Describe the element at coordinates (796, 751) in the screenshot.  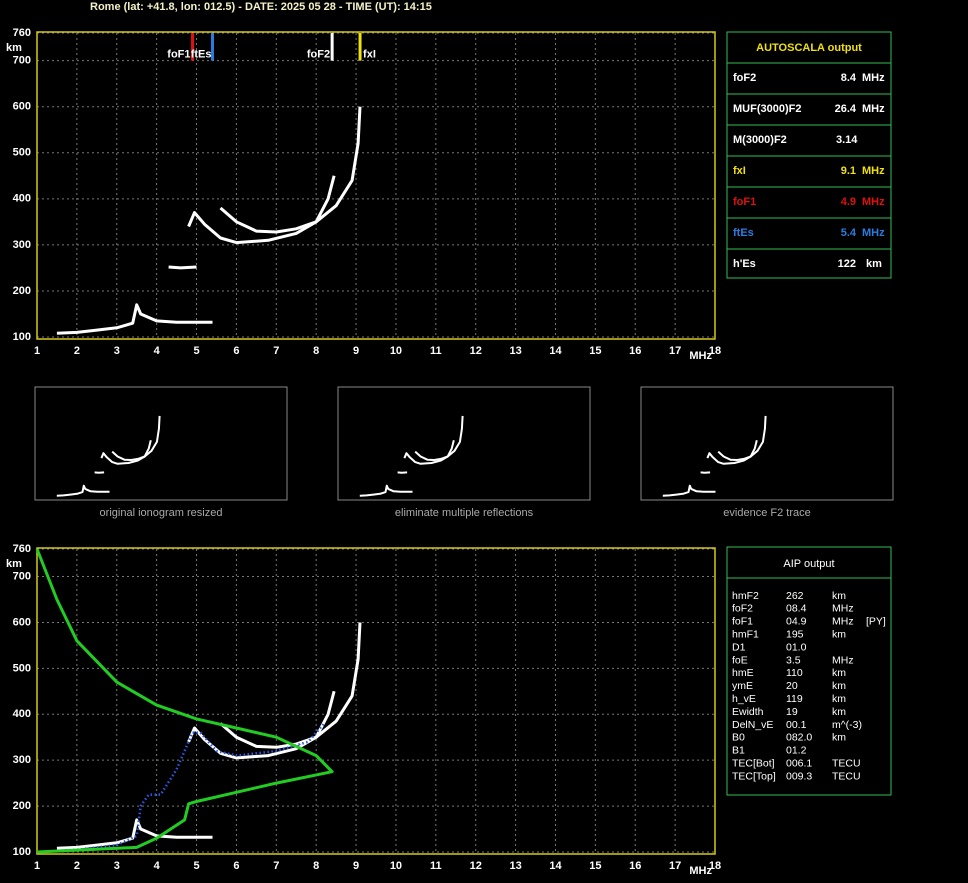
I see `aip-cell: 01.2` at that location.